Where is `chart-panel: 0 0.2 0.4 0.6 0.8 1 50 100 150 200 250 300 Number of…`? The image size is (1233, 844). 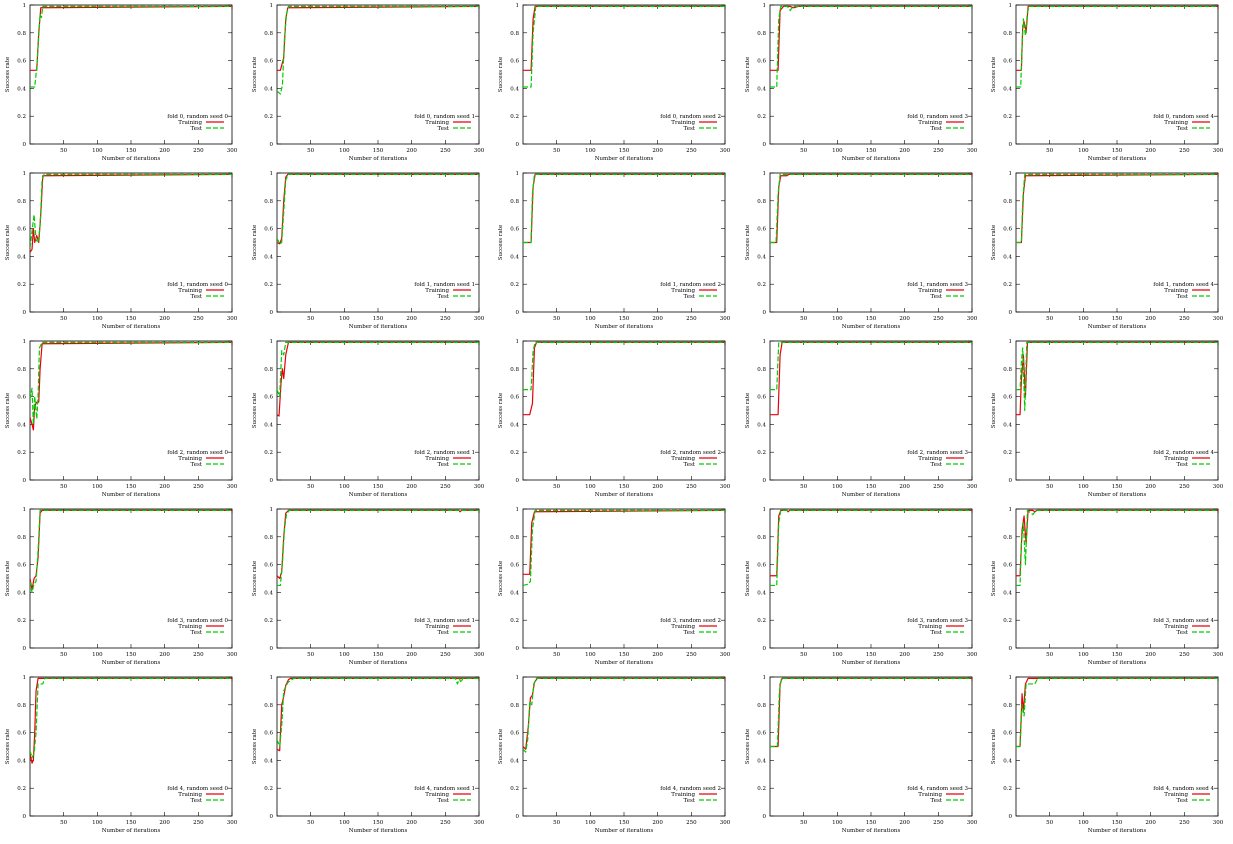
chart-panel: 0 0.2 0.4 0.6 0.8 1 50 100 150 200 250 300 Number of… is located at coordinates (123, 84).